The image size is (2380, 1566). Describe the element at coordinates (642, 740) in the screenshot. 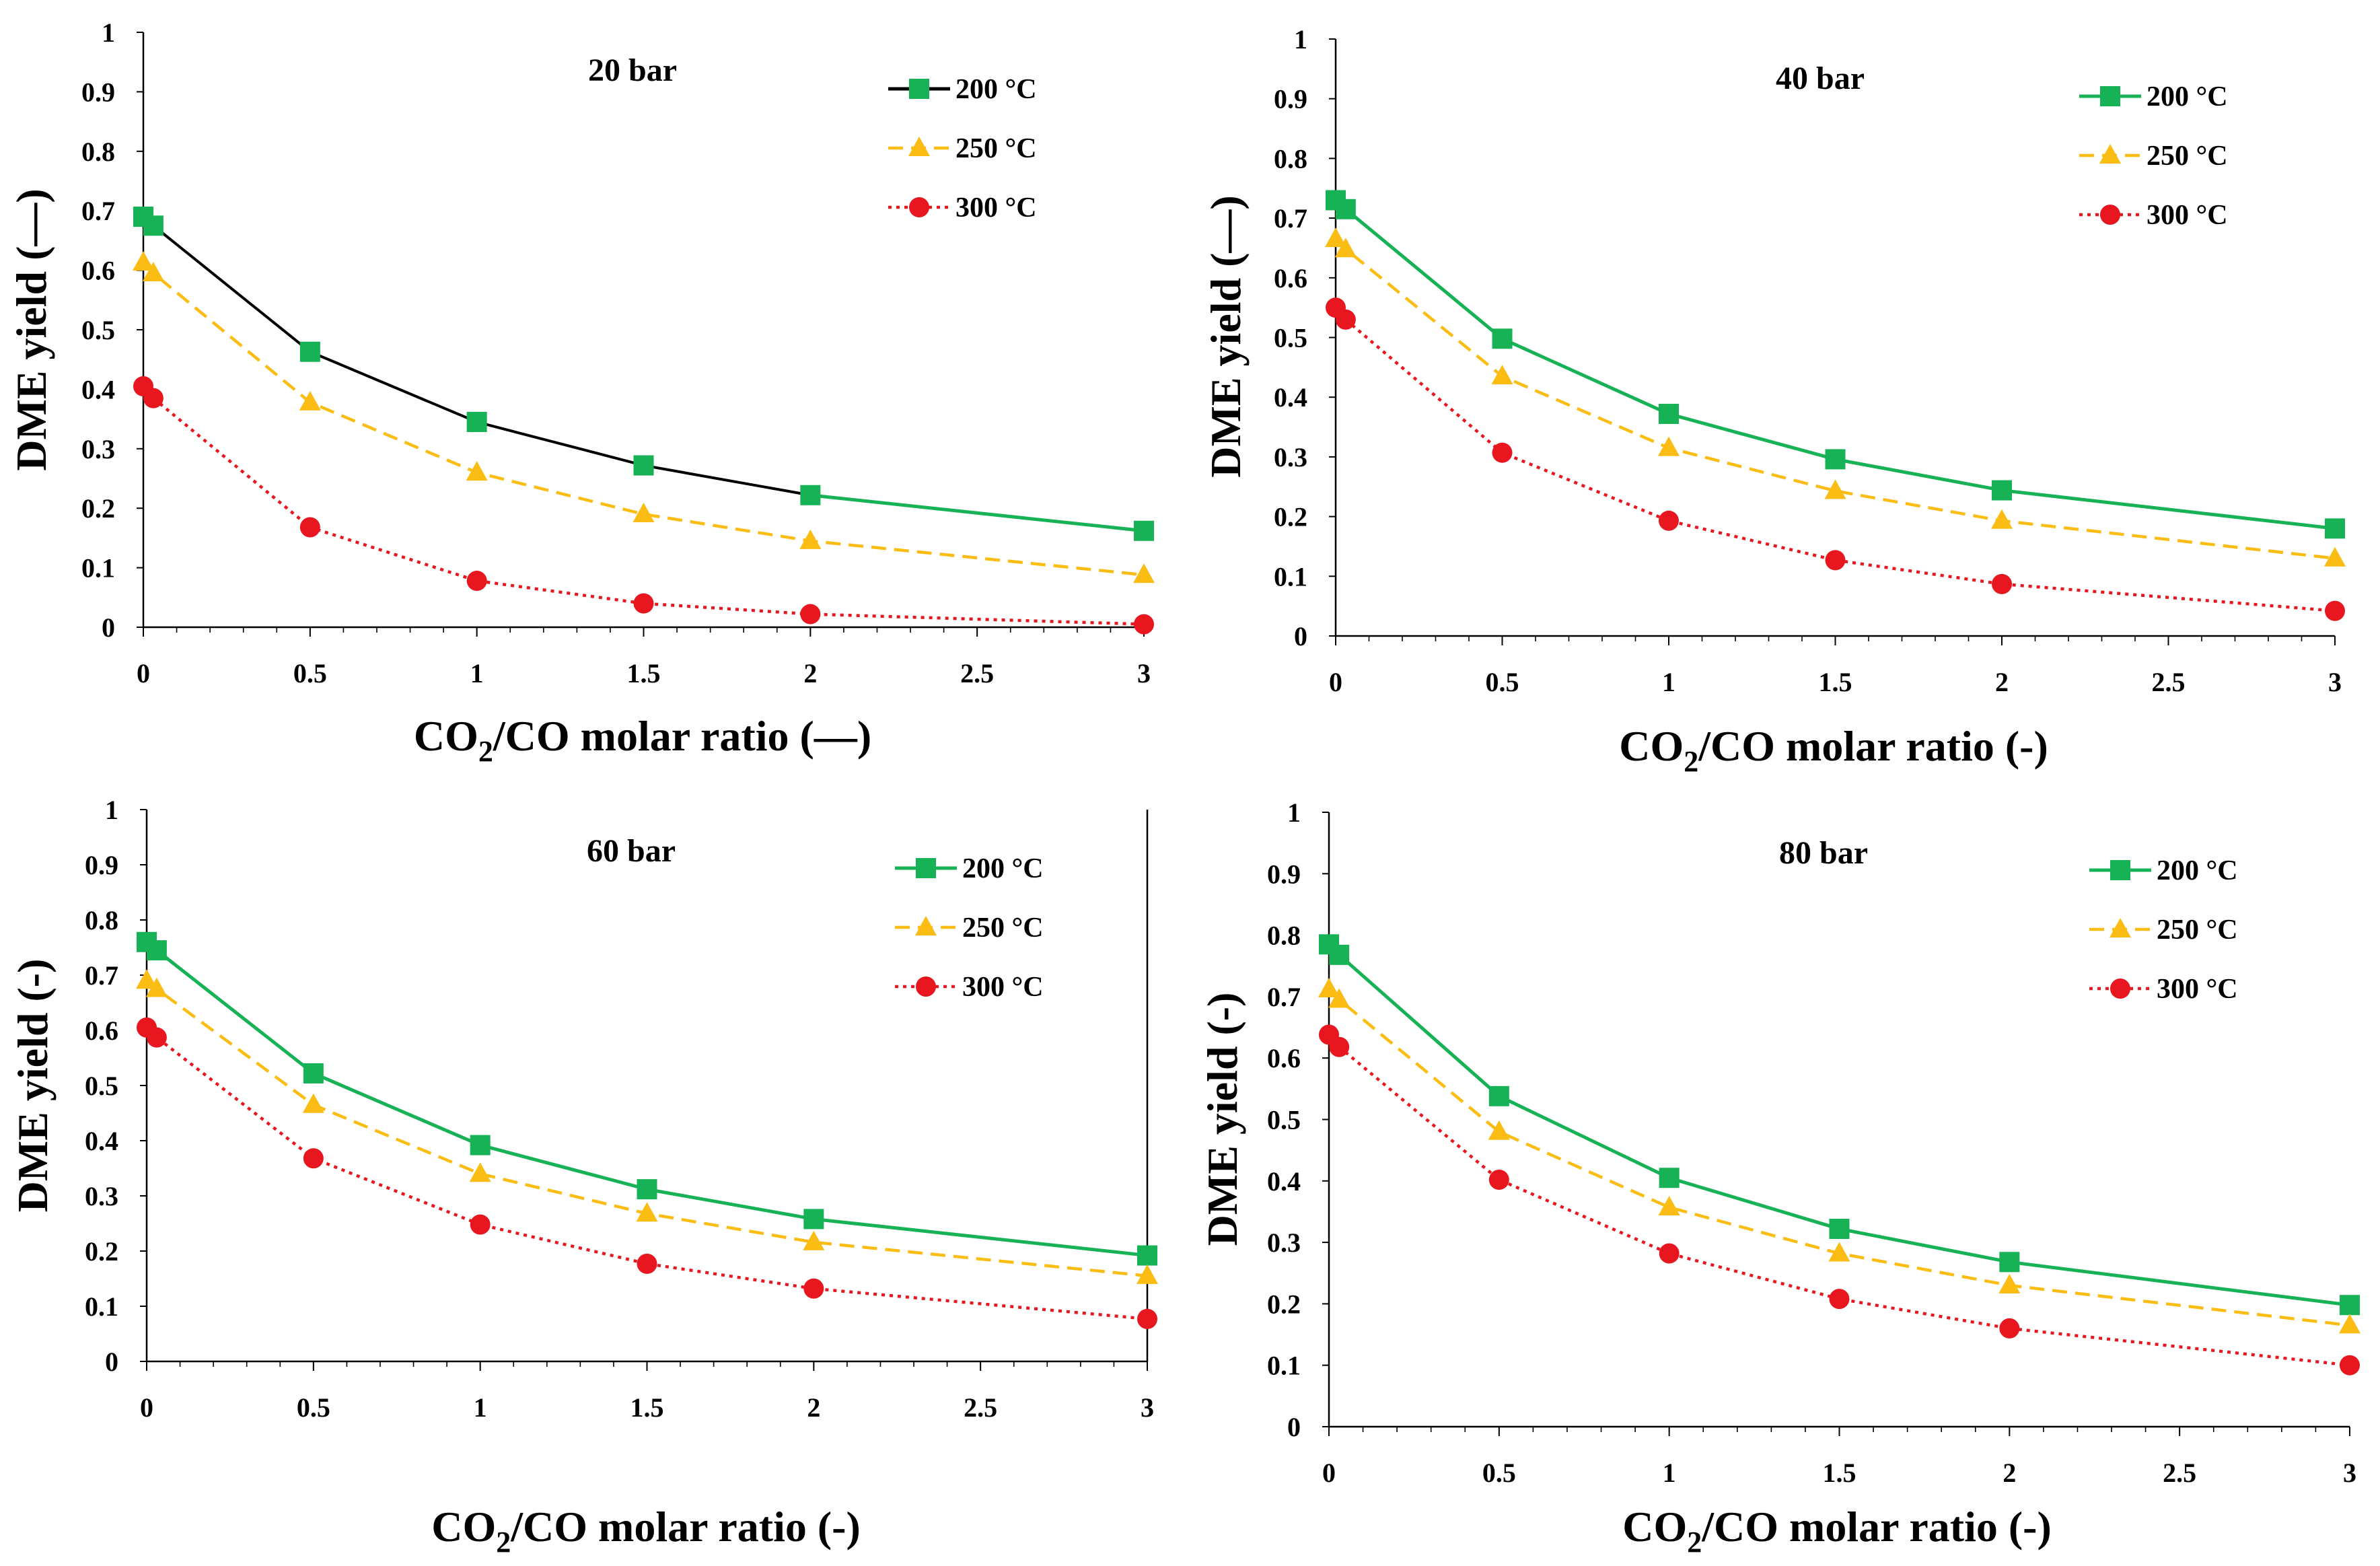

I see `x-axis-title: CO2/CO molar ratio (—)` at that location.